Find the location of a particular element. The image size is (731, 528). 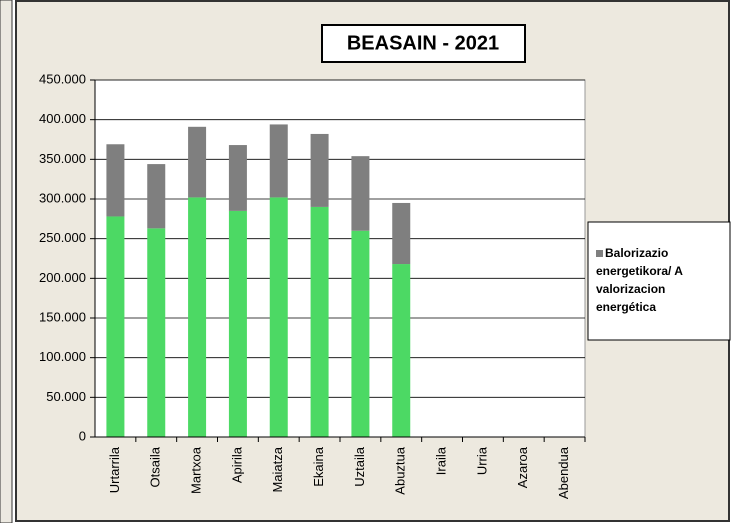

x-tick-label: Maiatza is located at coordinates (277, 469).